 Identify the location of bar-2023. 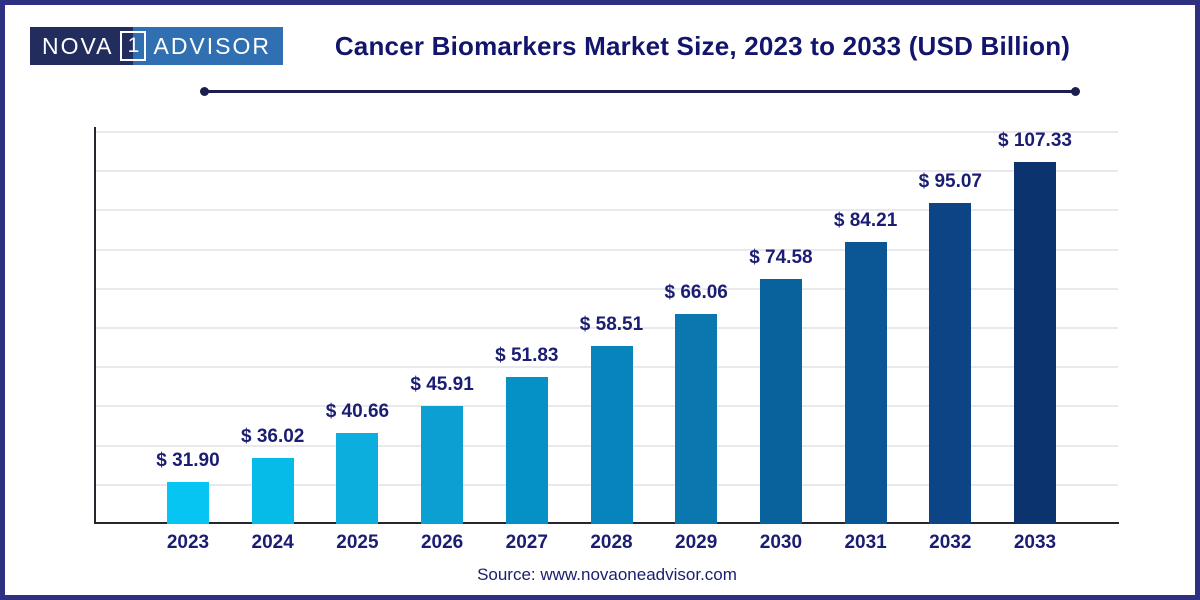
(188, 503).